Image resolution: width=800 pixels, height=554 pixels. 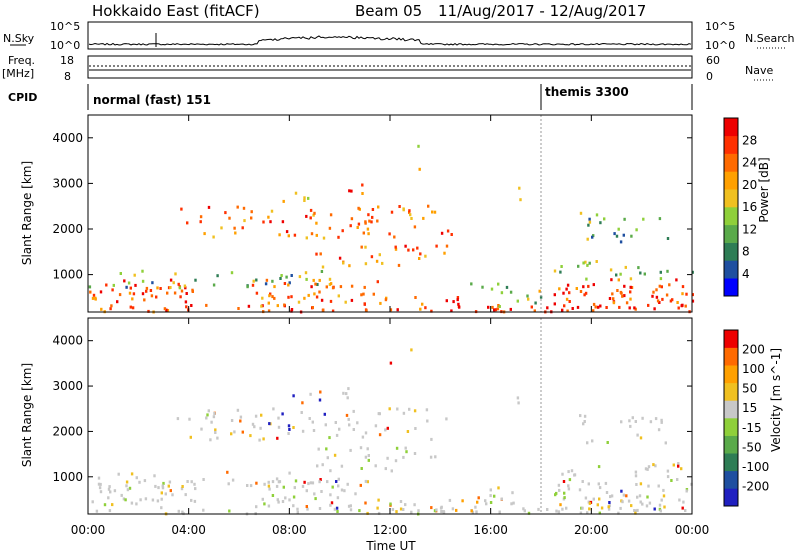 I want to click on power-colorbar-tick: 4, so click(x=746, y=274).